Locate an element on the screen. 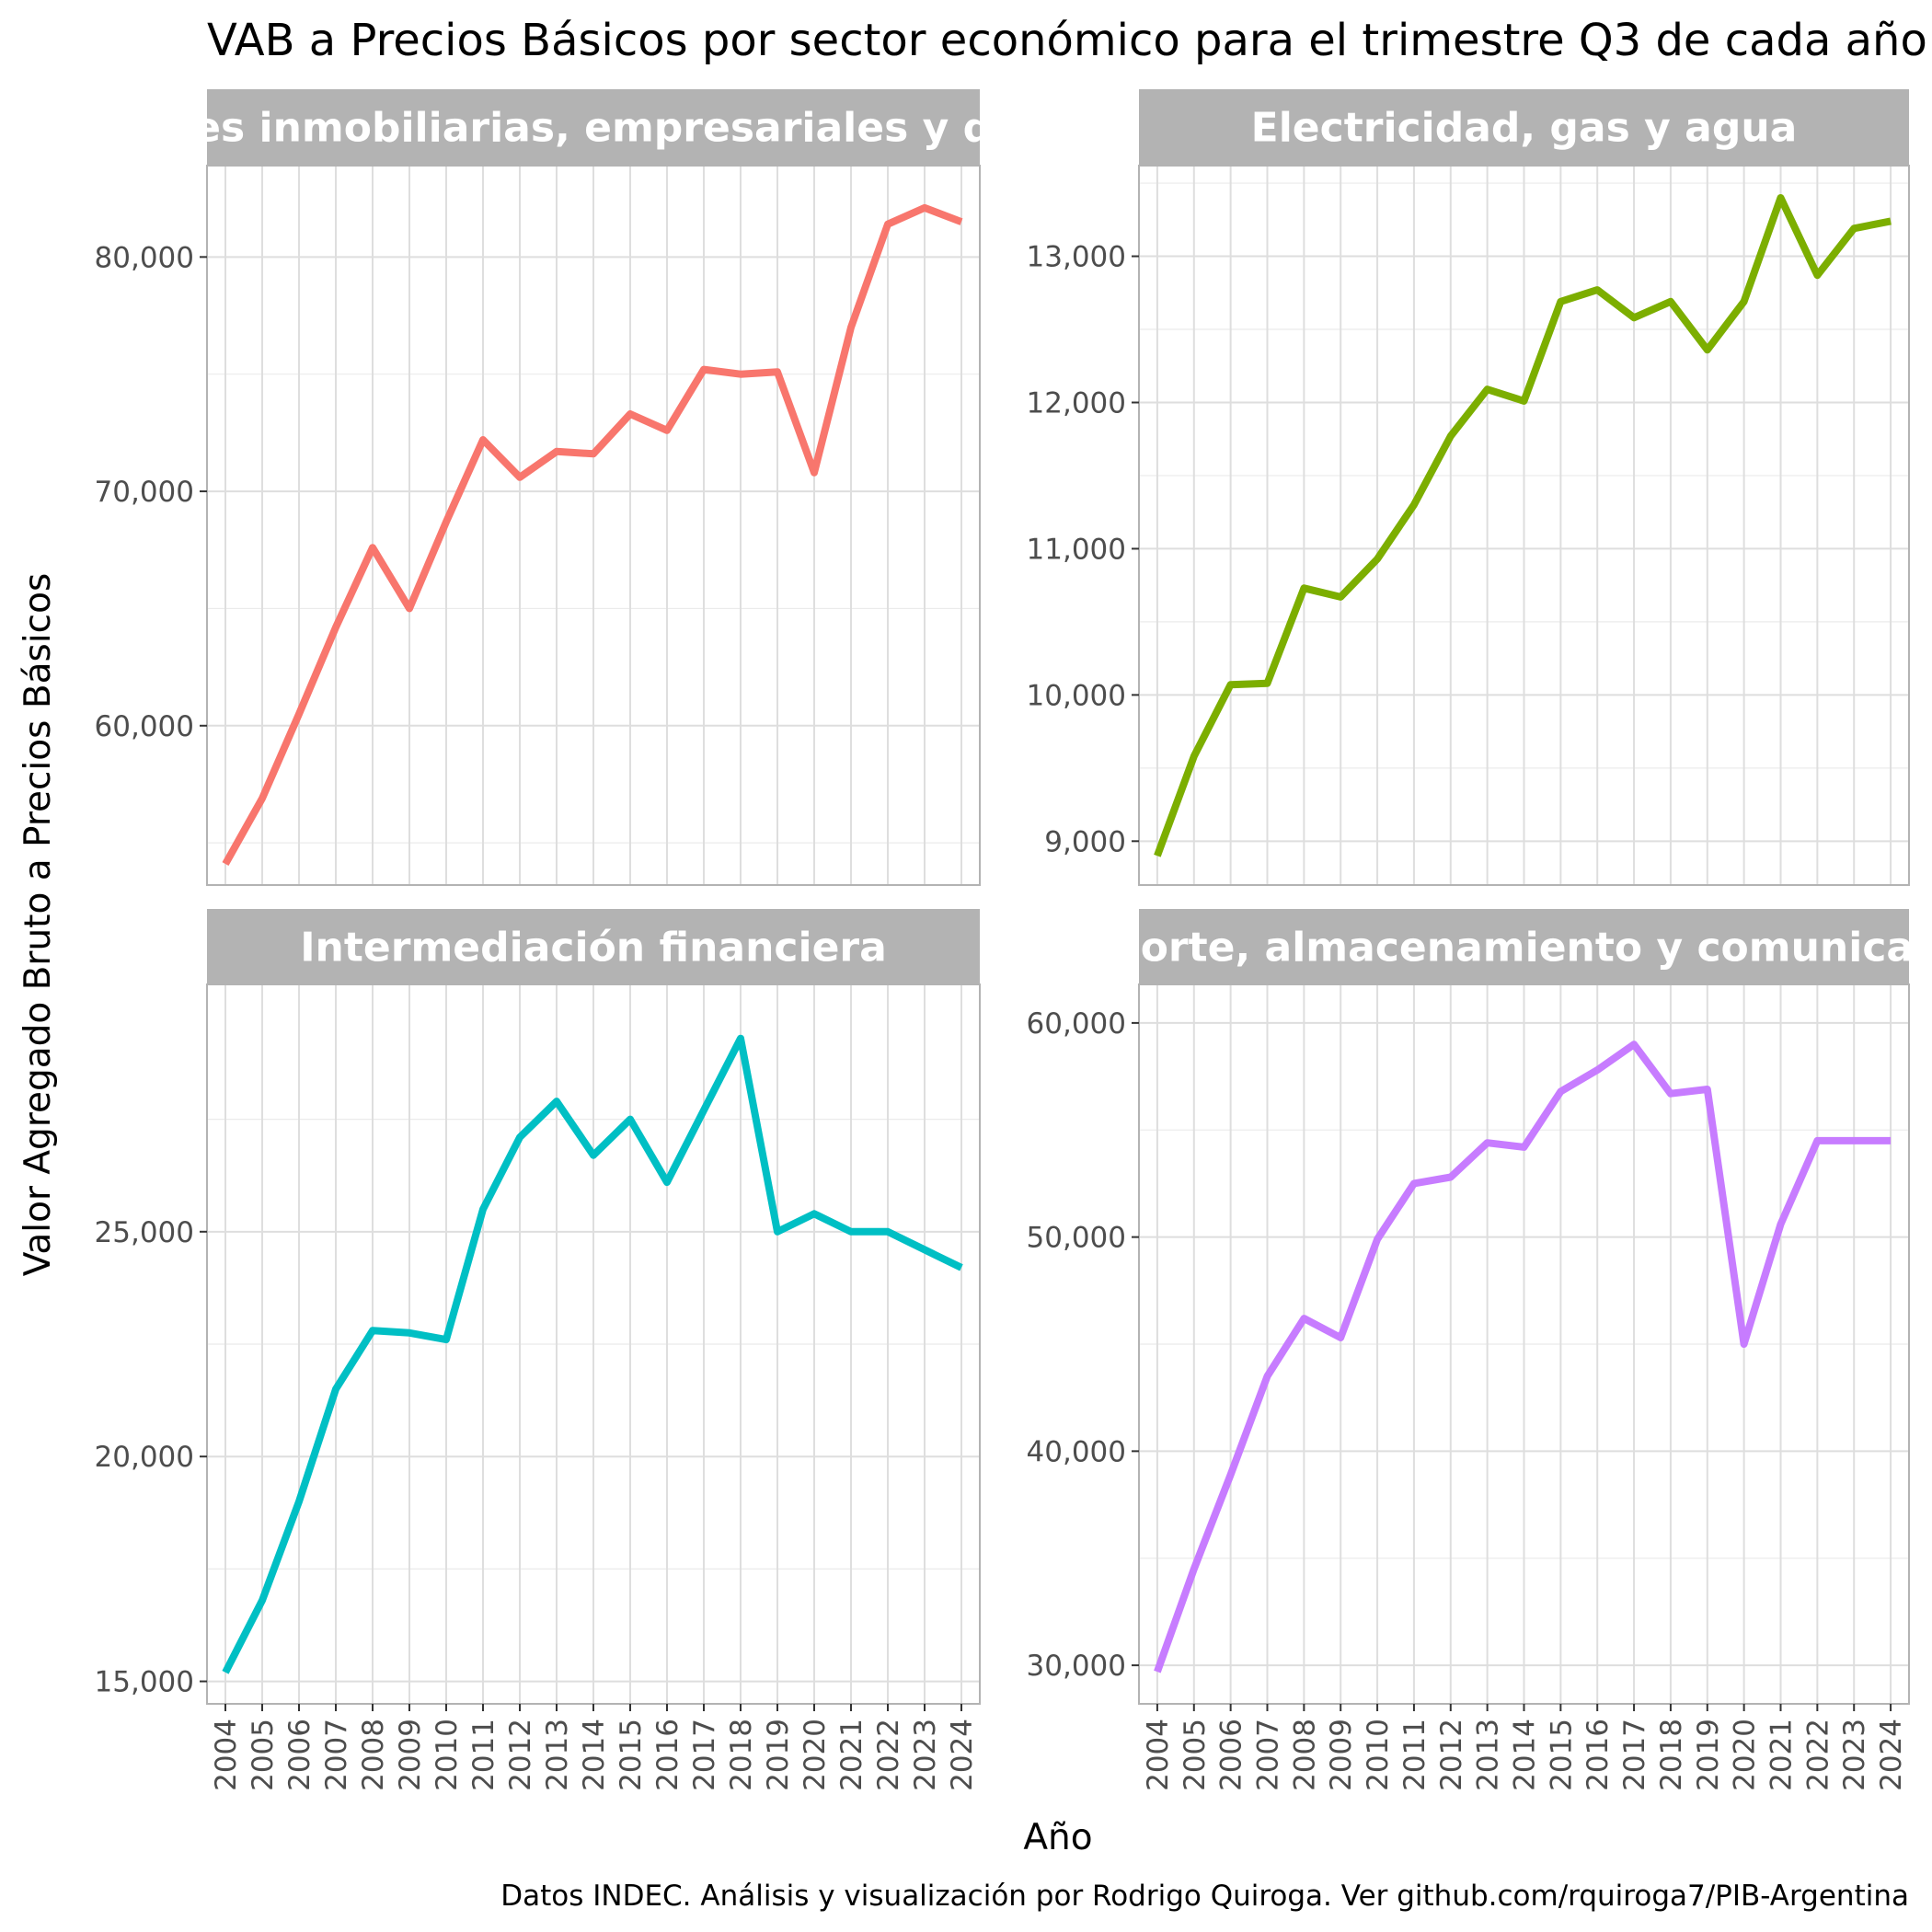  facet-strip-label: Intermediación financiera is located at coordinates (593, 949).